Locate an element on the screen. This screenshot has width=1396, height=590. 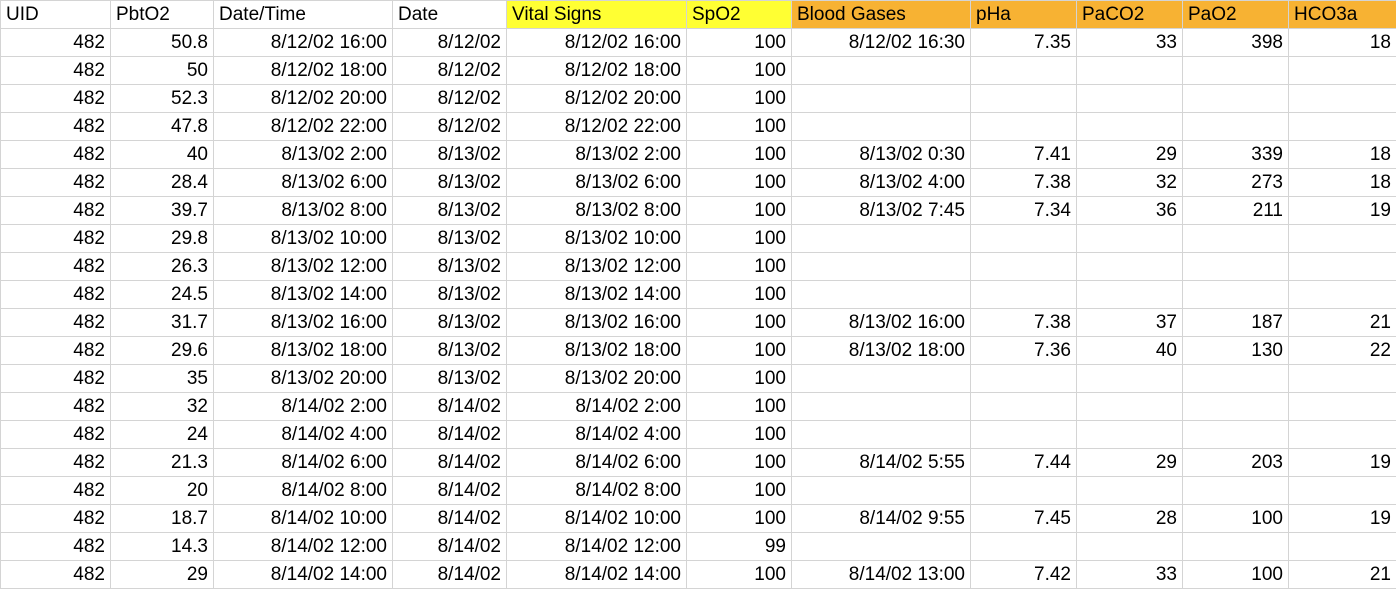
table-cell: 8/14/02 8:00 is located at coordinates (303, 490).